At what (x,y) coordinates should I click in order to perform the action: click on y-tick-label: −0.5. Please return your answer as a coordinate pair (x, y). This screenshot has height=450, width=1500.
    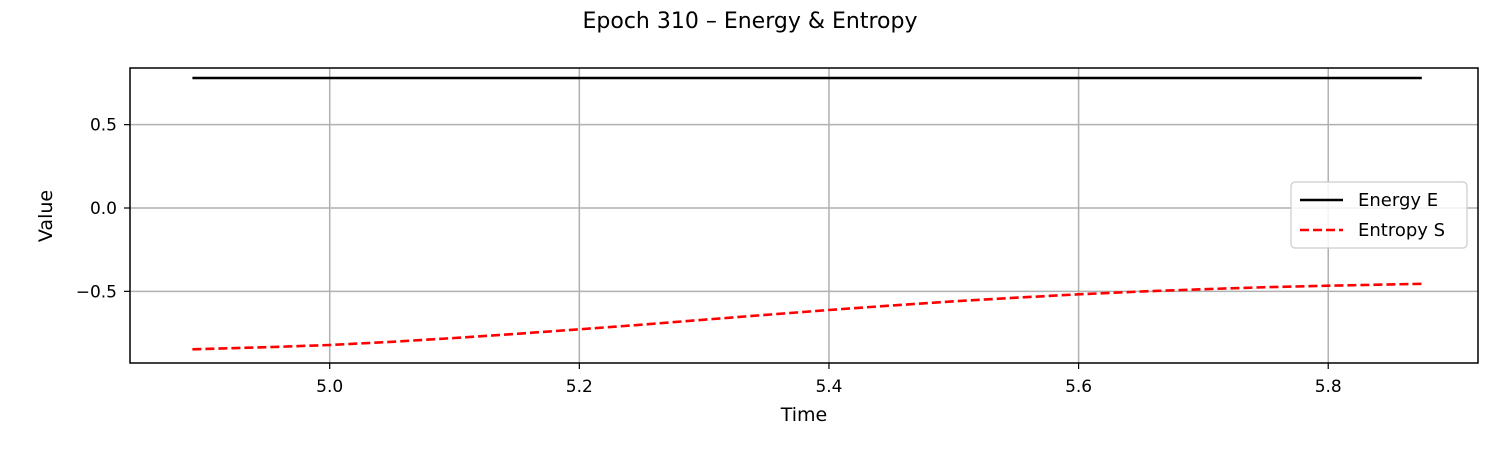
    Looking at the image, I should click on (96, 292).